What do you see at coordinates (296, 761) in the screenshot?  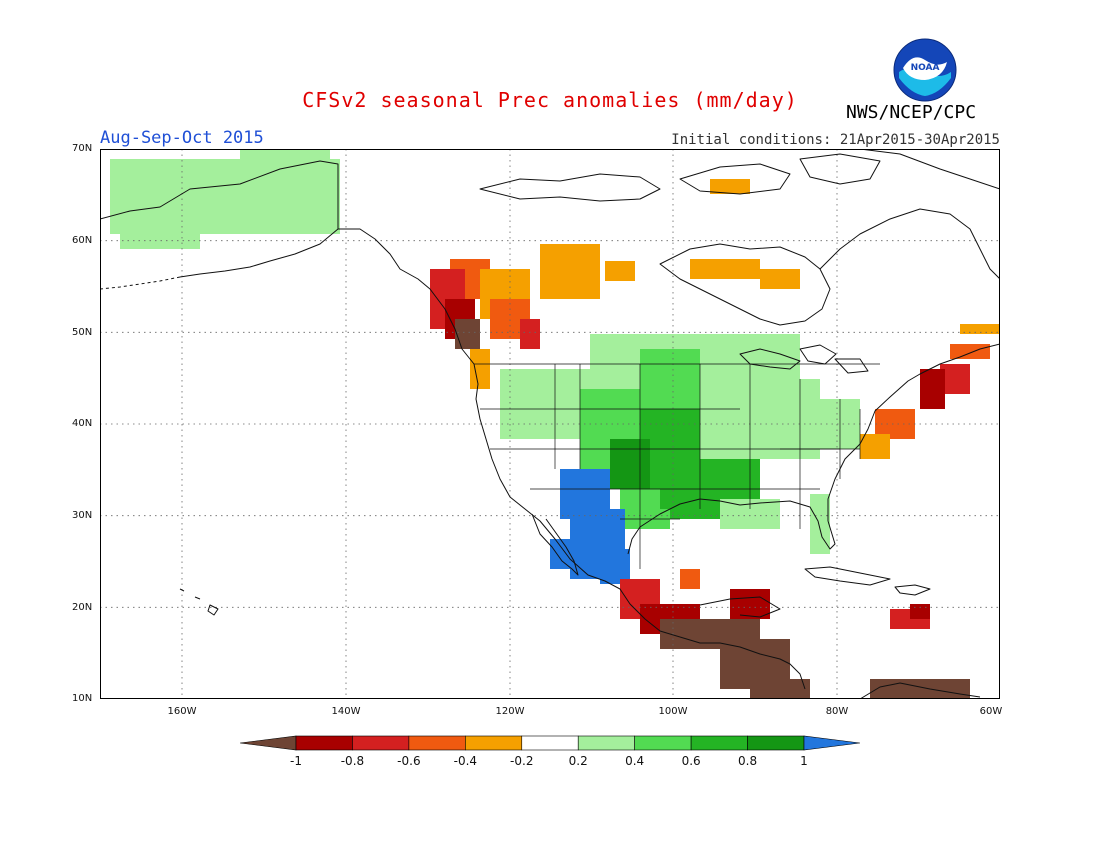 I see `colorbar-label: -1` at bounding box center [296, 761].